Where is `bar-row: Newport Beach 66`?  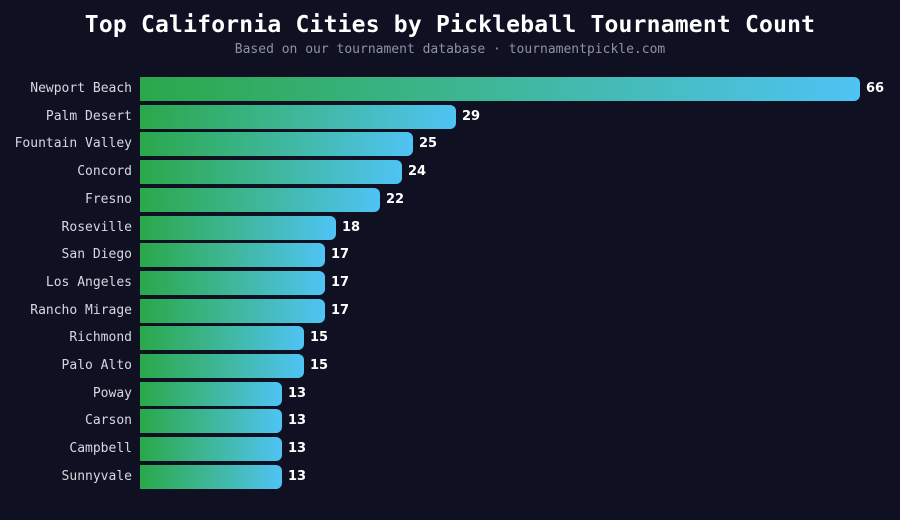 bar-row: Newport Beach 66 is located at coordinates (450, 89).